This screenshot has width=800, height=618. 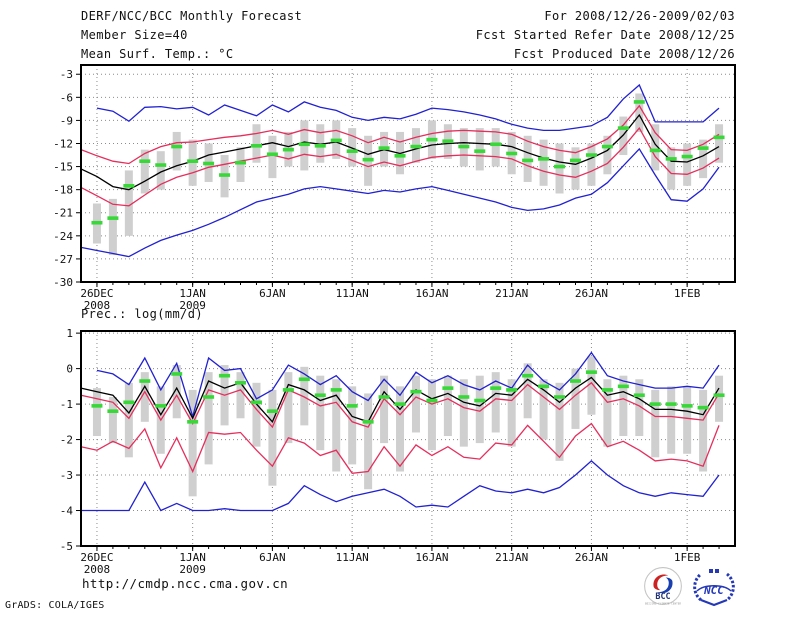 I want to click on page-title: DERF/NCC/BCC Monthly Forecast, so click(x=192, y=16).